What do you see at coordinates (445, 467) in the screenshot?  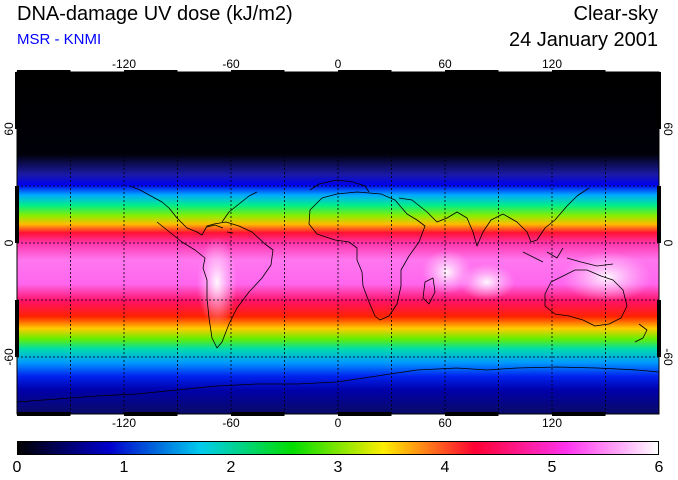 I see `colorbar-label: 4` at bounding box center [445, 467].